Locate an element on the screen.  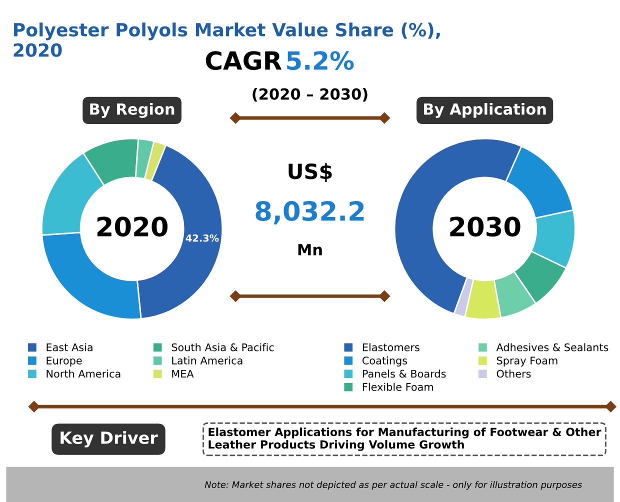
legend-label: Adhesives & Sealants is located at coordinates (552, 347).